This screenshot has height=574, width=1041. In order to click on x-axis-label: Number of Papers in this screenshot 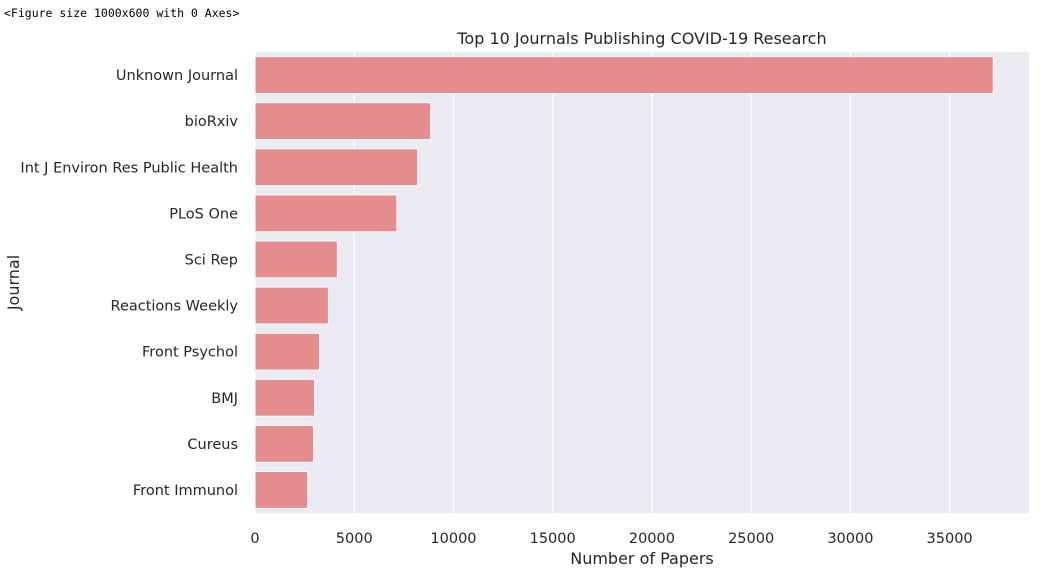, I will do `click(642, 558)`.